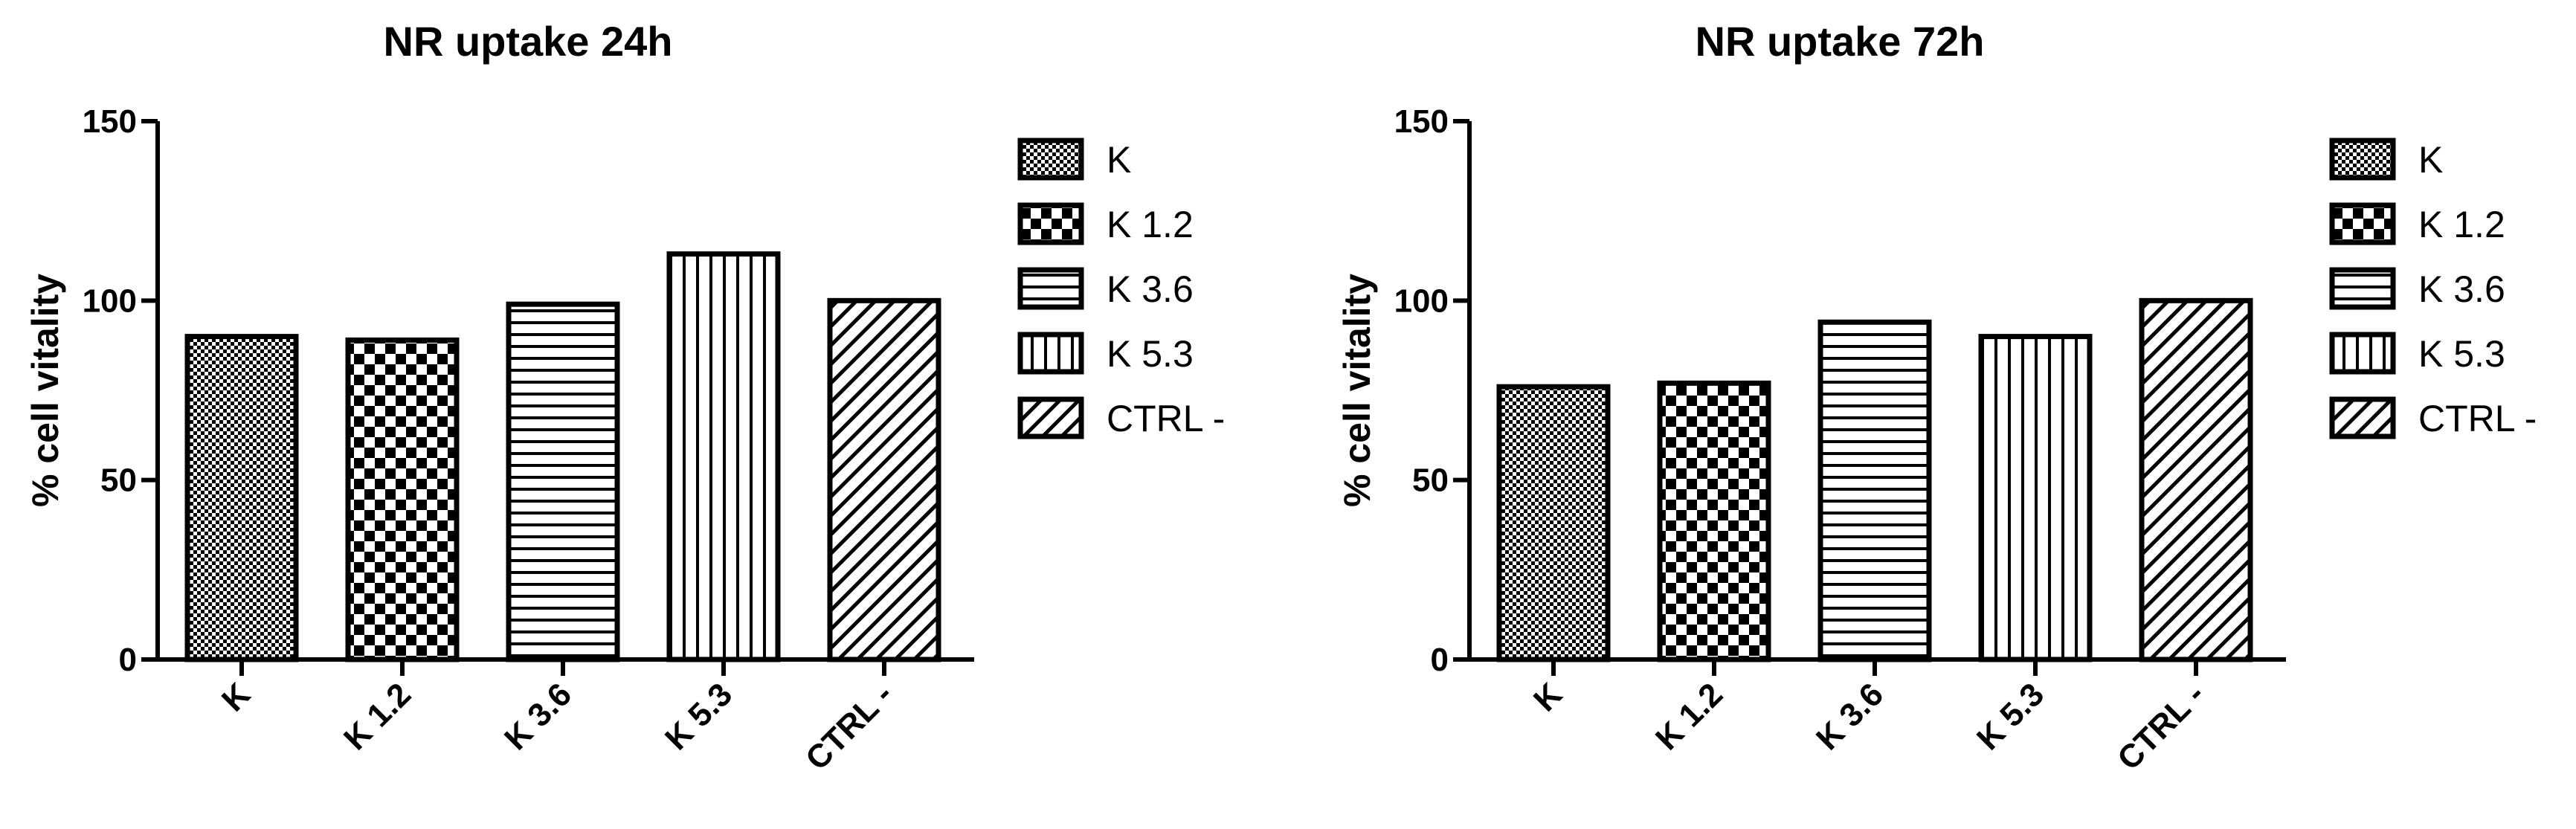 This screenshot has width=2576, height=829. Describe the element at coordinates (1840, 41) in the screenshot. I see `chart-title: NR uptake 72h` at that location.